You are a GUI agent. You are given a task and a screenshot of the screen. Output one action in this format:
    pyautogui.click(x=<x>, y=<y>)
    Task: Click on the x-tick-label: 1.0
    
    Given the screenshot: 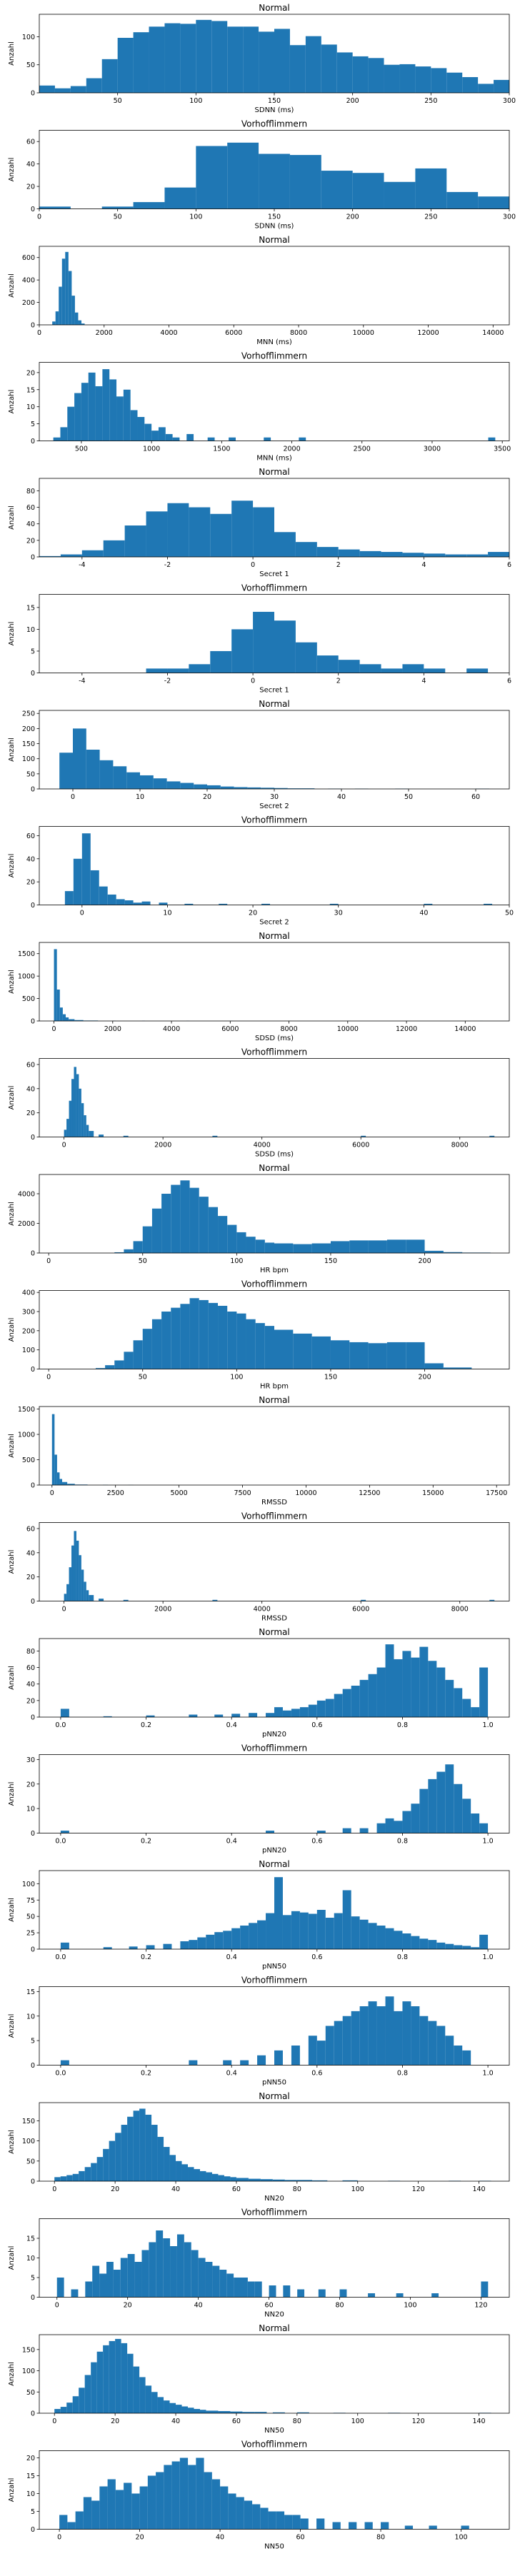 What is the action you would take?
    pyautogui.click(x=488, y=2074)
    